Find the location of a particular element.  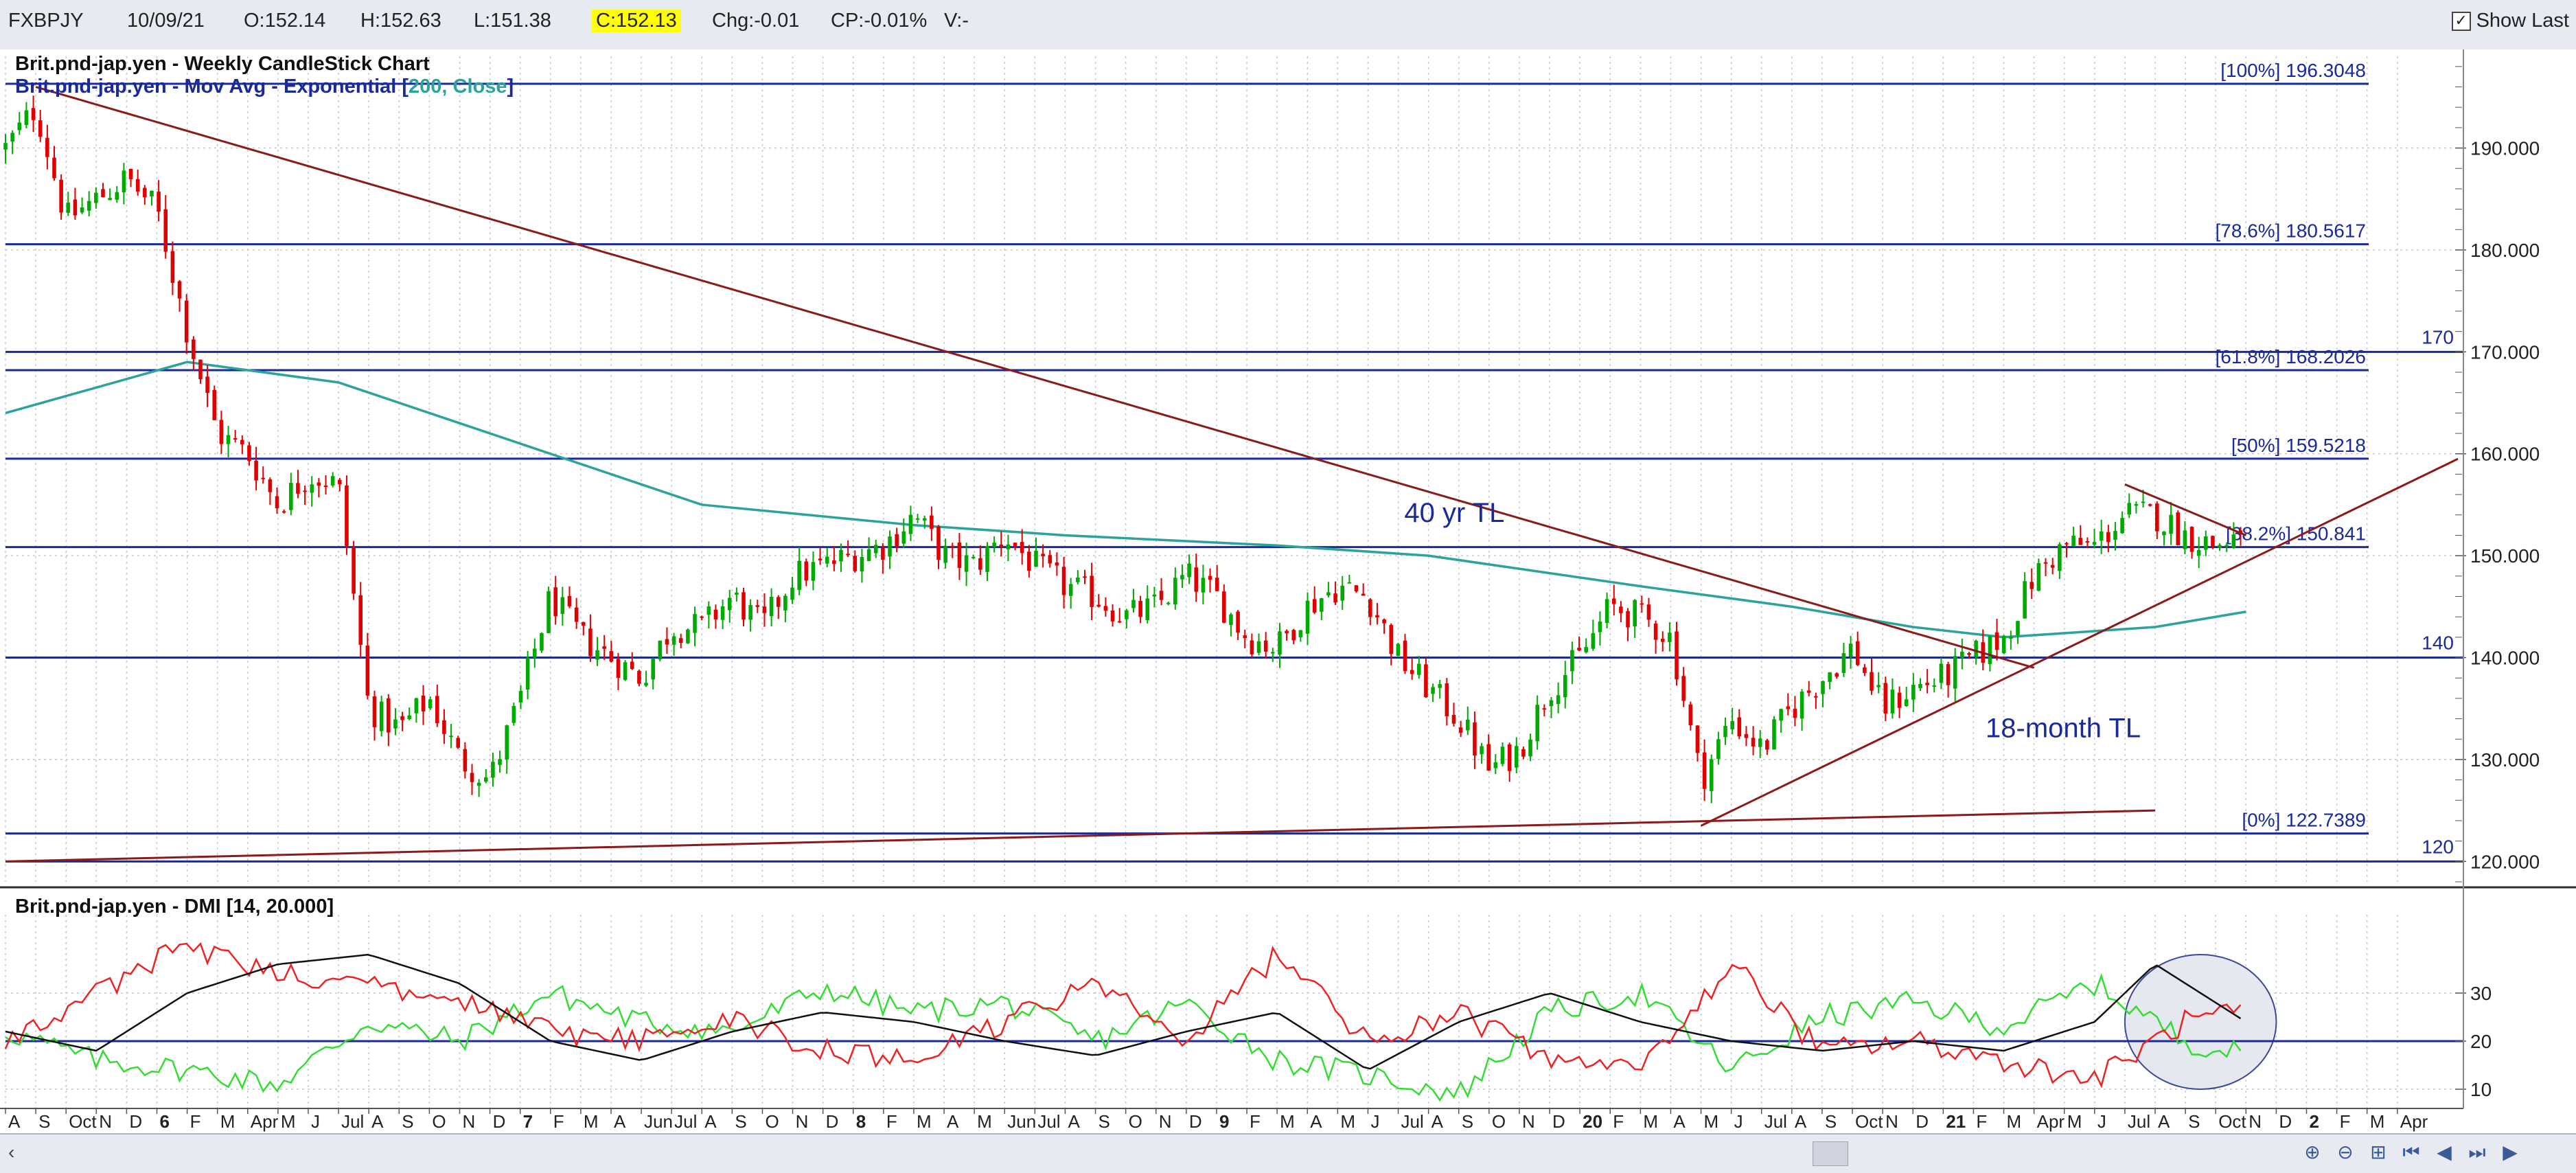

previous-page-icon: ◀ is located at coordinates (2444, 1152).